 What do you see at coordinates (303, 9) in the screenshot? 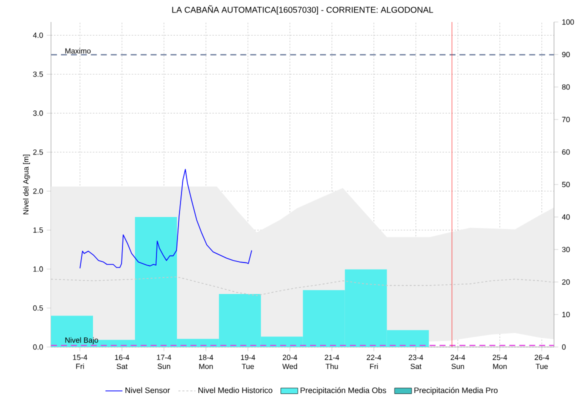
I see `chart-title: LA CABAÑA AUTOMATICA[16057030] - CORRIENTE: ALGODONAL` at bounding box center [303, 9].